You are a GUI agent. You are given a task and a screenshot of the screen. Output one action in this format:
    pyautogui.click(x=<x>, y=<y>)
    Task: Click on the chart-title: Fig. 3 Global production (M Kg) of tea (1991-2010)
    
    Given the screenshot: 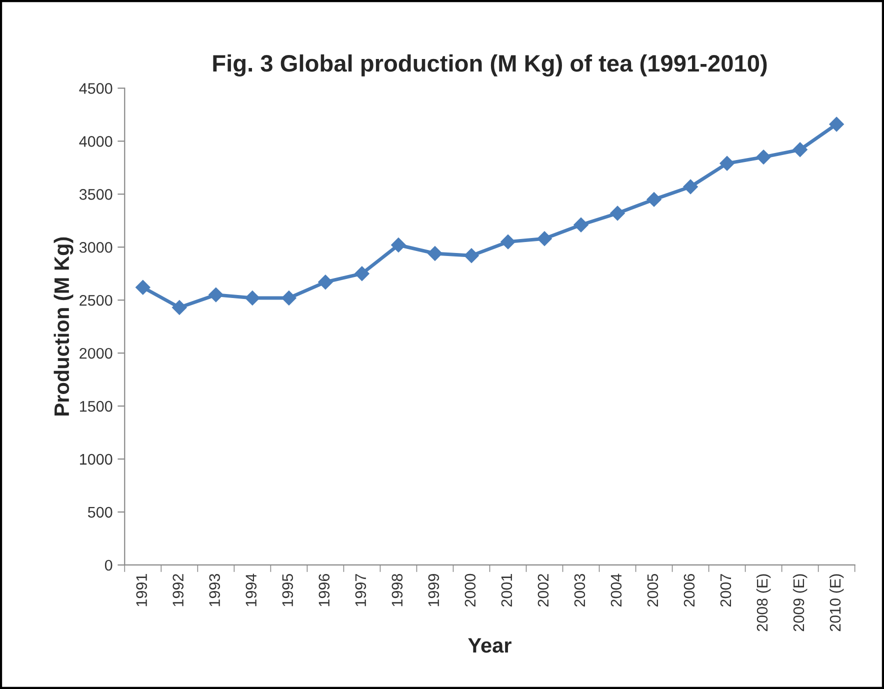 What is the action you would take?
    pyautogui.click(x=490, y=65)
    